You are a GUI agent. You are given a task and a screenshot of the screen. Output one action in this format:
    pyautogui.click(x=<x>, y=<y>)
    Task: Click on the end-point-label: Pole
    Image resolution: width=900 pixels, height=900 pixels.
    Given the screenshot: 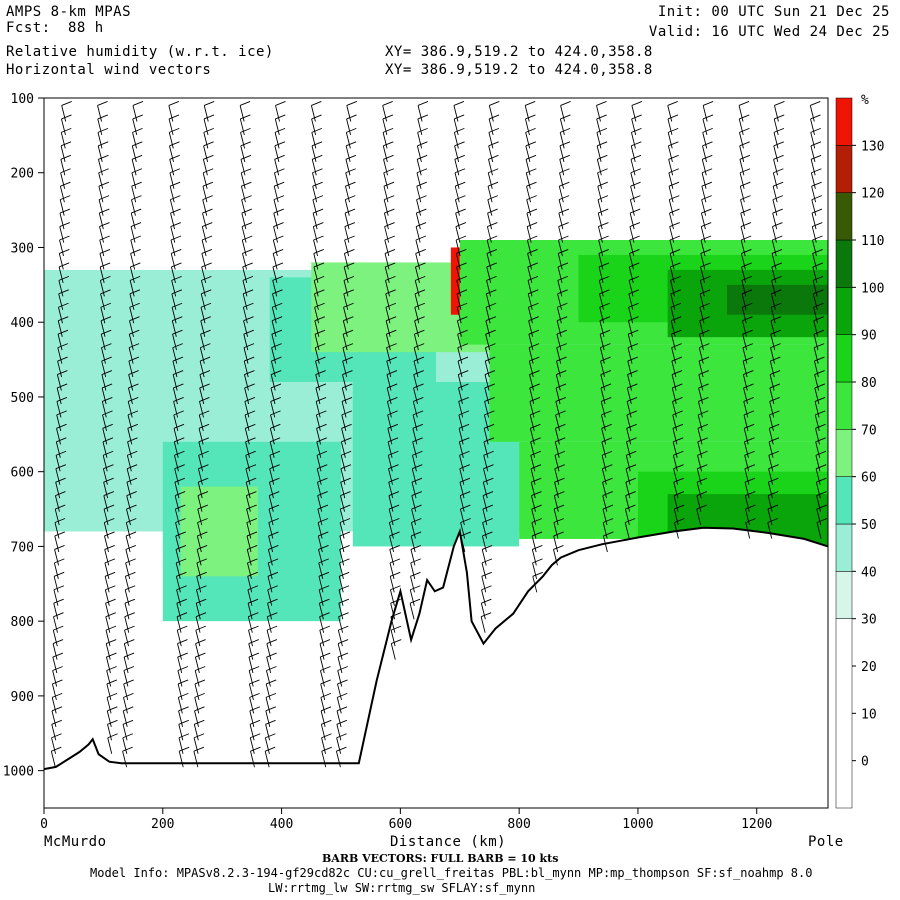 What is the action you would take?
    pyautogui.click(x=826, y=842)
    